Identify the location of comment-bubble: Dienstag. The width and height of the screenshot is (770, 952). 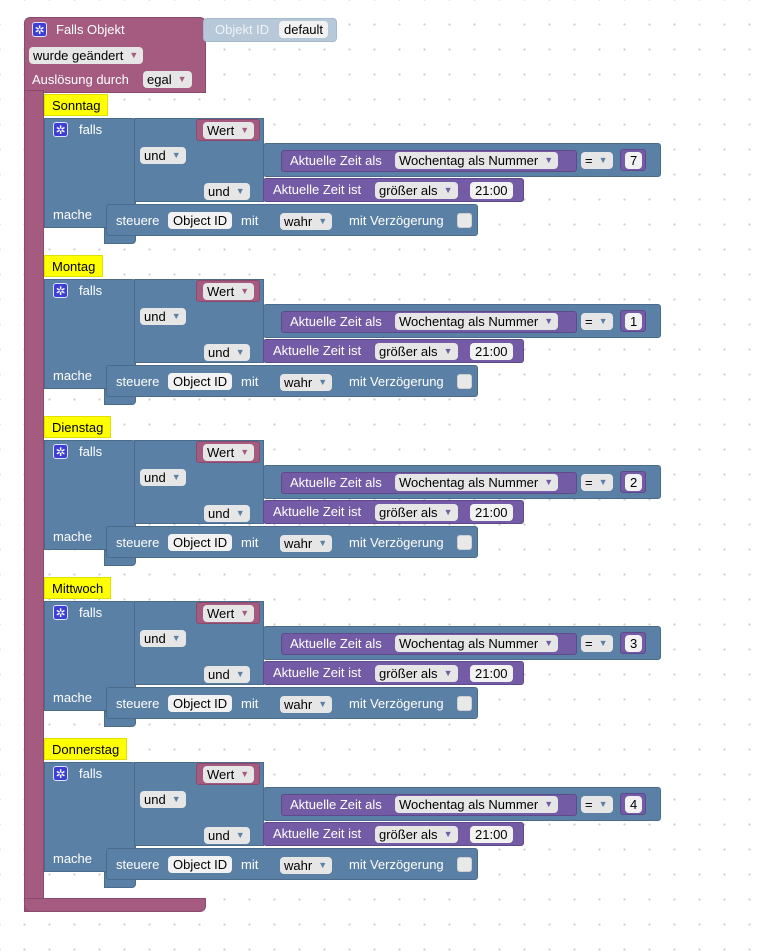
(78, 427).